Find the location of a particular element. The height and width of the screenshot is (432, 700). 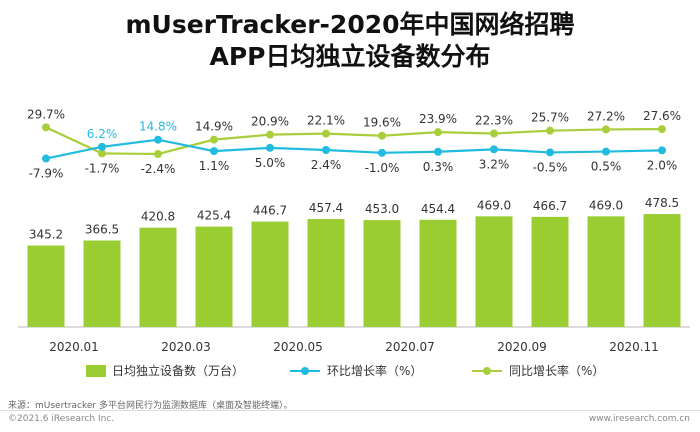

bar-value-label: 425.4 is located at coordinates (214, 216).